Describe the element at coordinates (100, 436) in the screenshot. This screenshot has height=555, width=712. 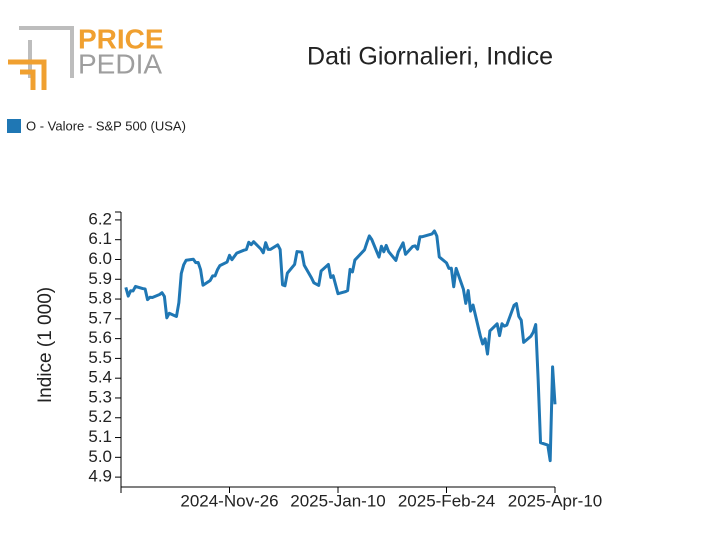
I see `y-tick-label: 5.1` at that location.